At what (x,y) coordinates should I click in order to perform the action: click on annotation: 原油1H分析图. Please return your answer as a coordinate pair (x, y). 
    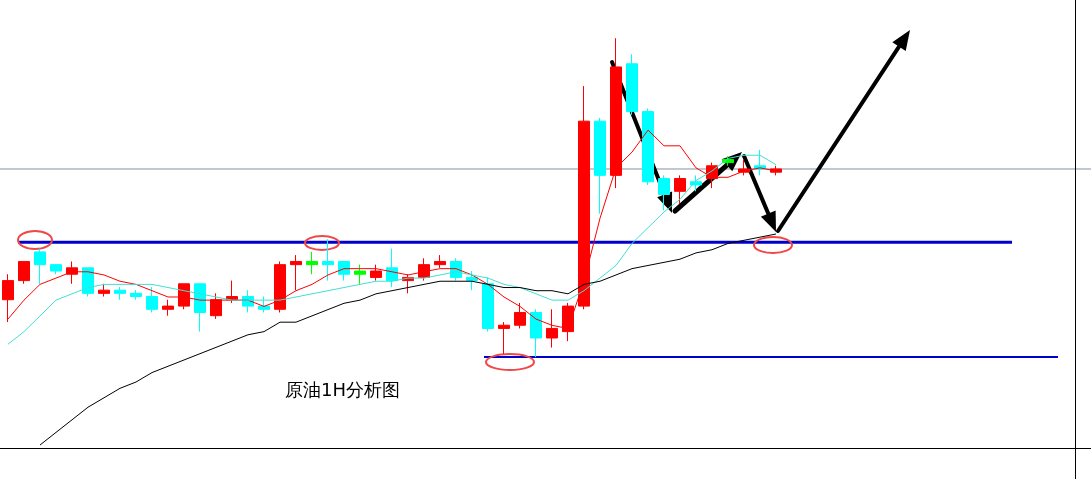
    Looking at the image, I should click on (342, 389).